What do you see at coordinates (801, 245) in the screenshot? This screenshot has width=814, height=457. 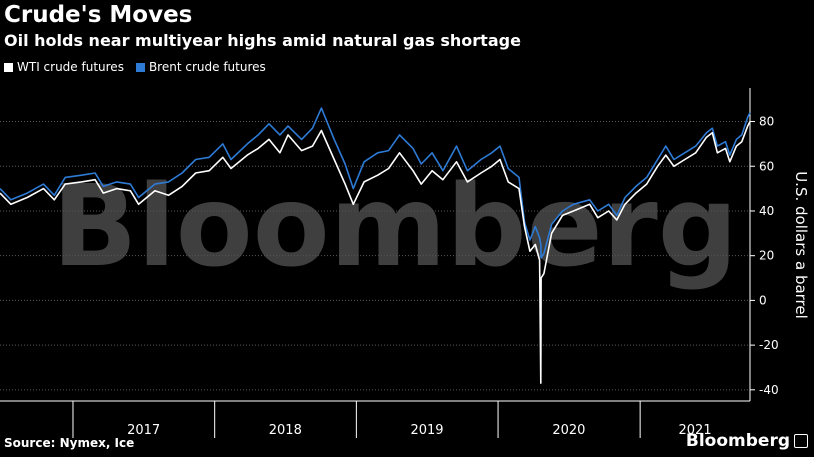 I see `y-axis-label: U.S. dollars a barrel` at bounding box center [801, 245].